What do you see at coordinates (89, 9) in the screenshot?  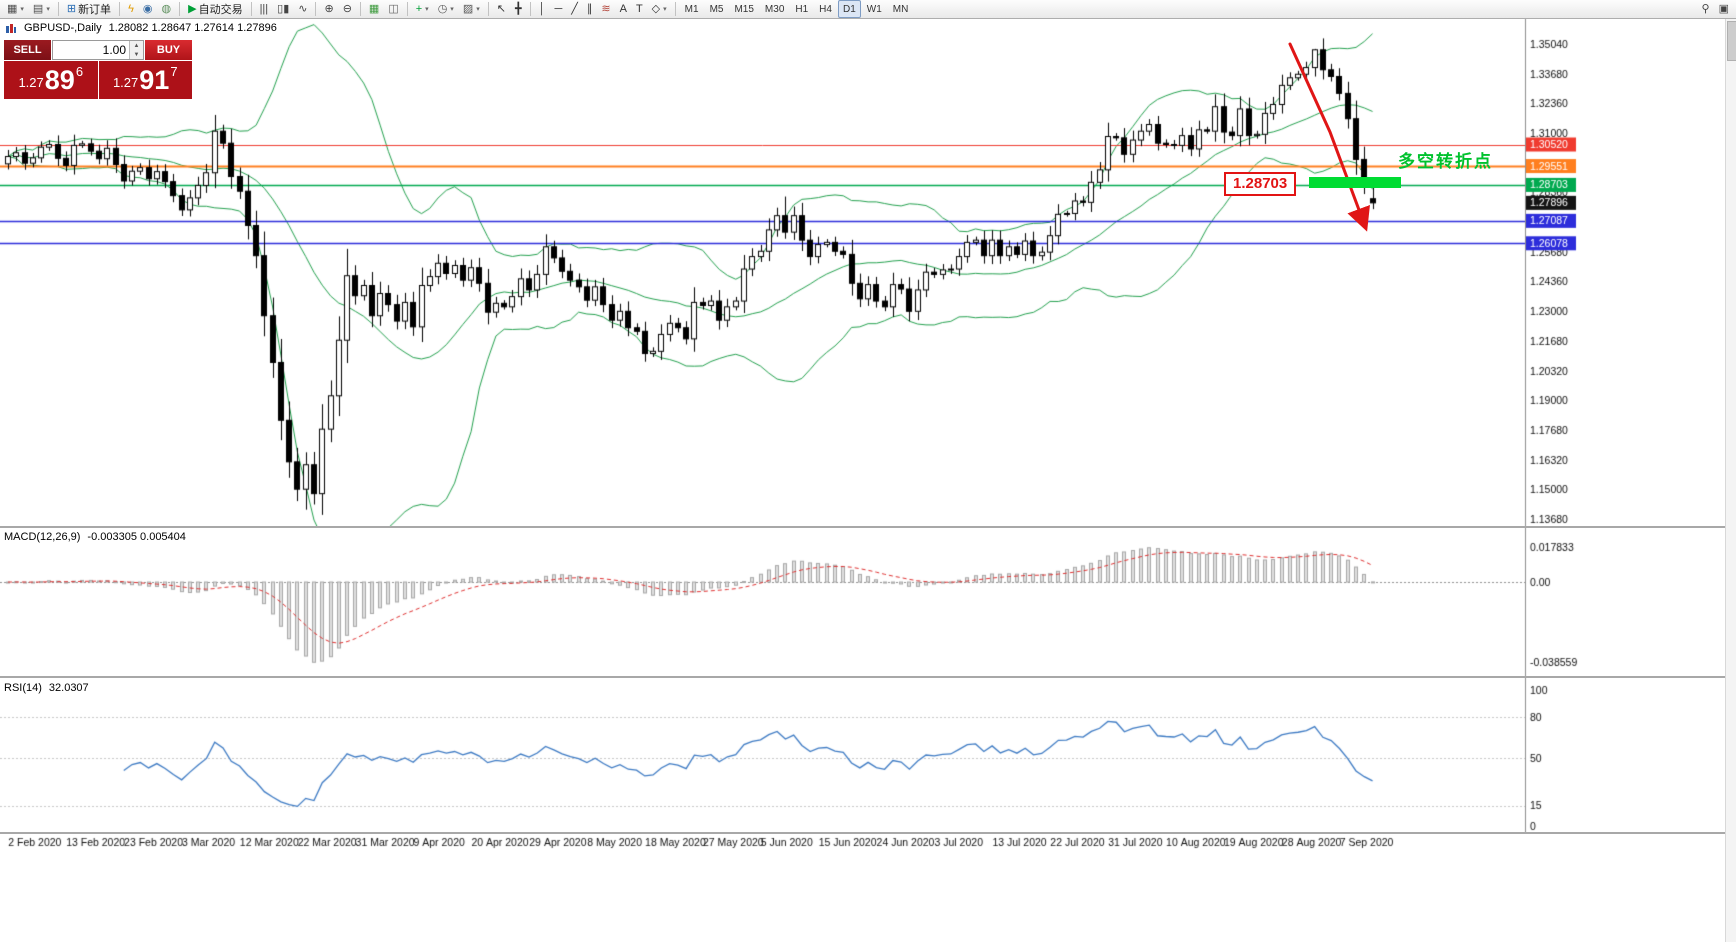 I see `new-order-button: ⊞ 新订单` at bounding box center [89, 9].